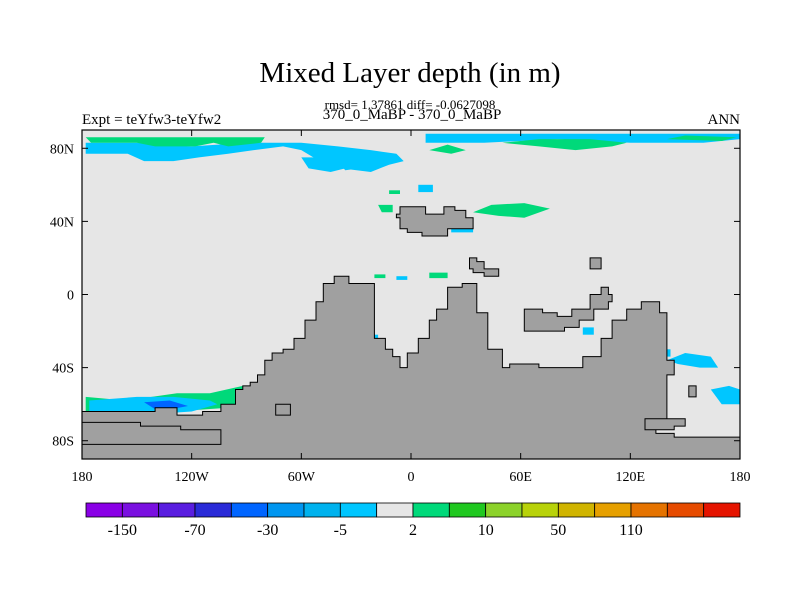 This screenshot has height=600, width=800. Describe the element at coordinates (410, 104) in the screenshot. I see `stats-line: rmsd= 1.37861 diff= -0.0627098` at that location.